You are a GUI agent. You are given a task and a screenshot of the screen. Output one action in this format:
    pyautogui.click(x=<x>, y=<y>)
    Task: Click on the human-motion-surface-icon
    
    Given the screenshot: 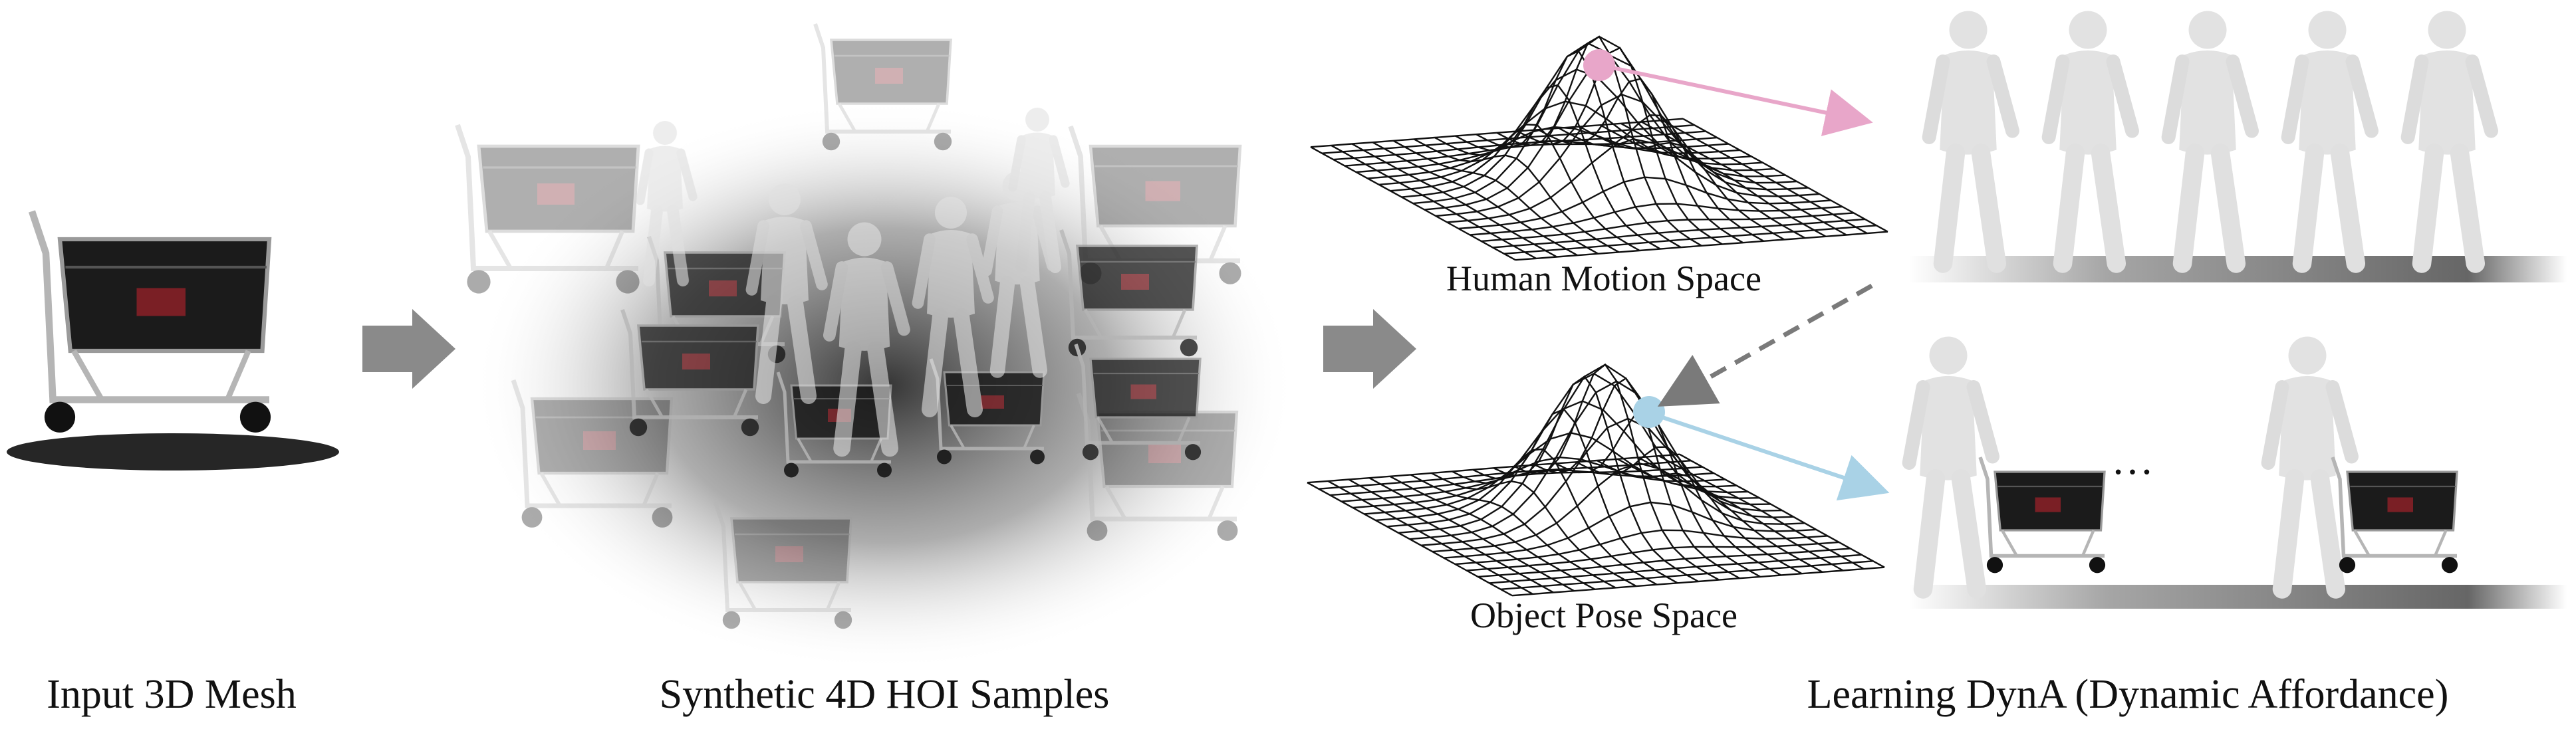 What is the action you would take?
    pyautogui.click(x=1599, y=148)
    